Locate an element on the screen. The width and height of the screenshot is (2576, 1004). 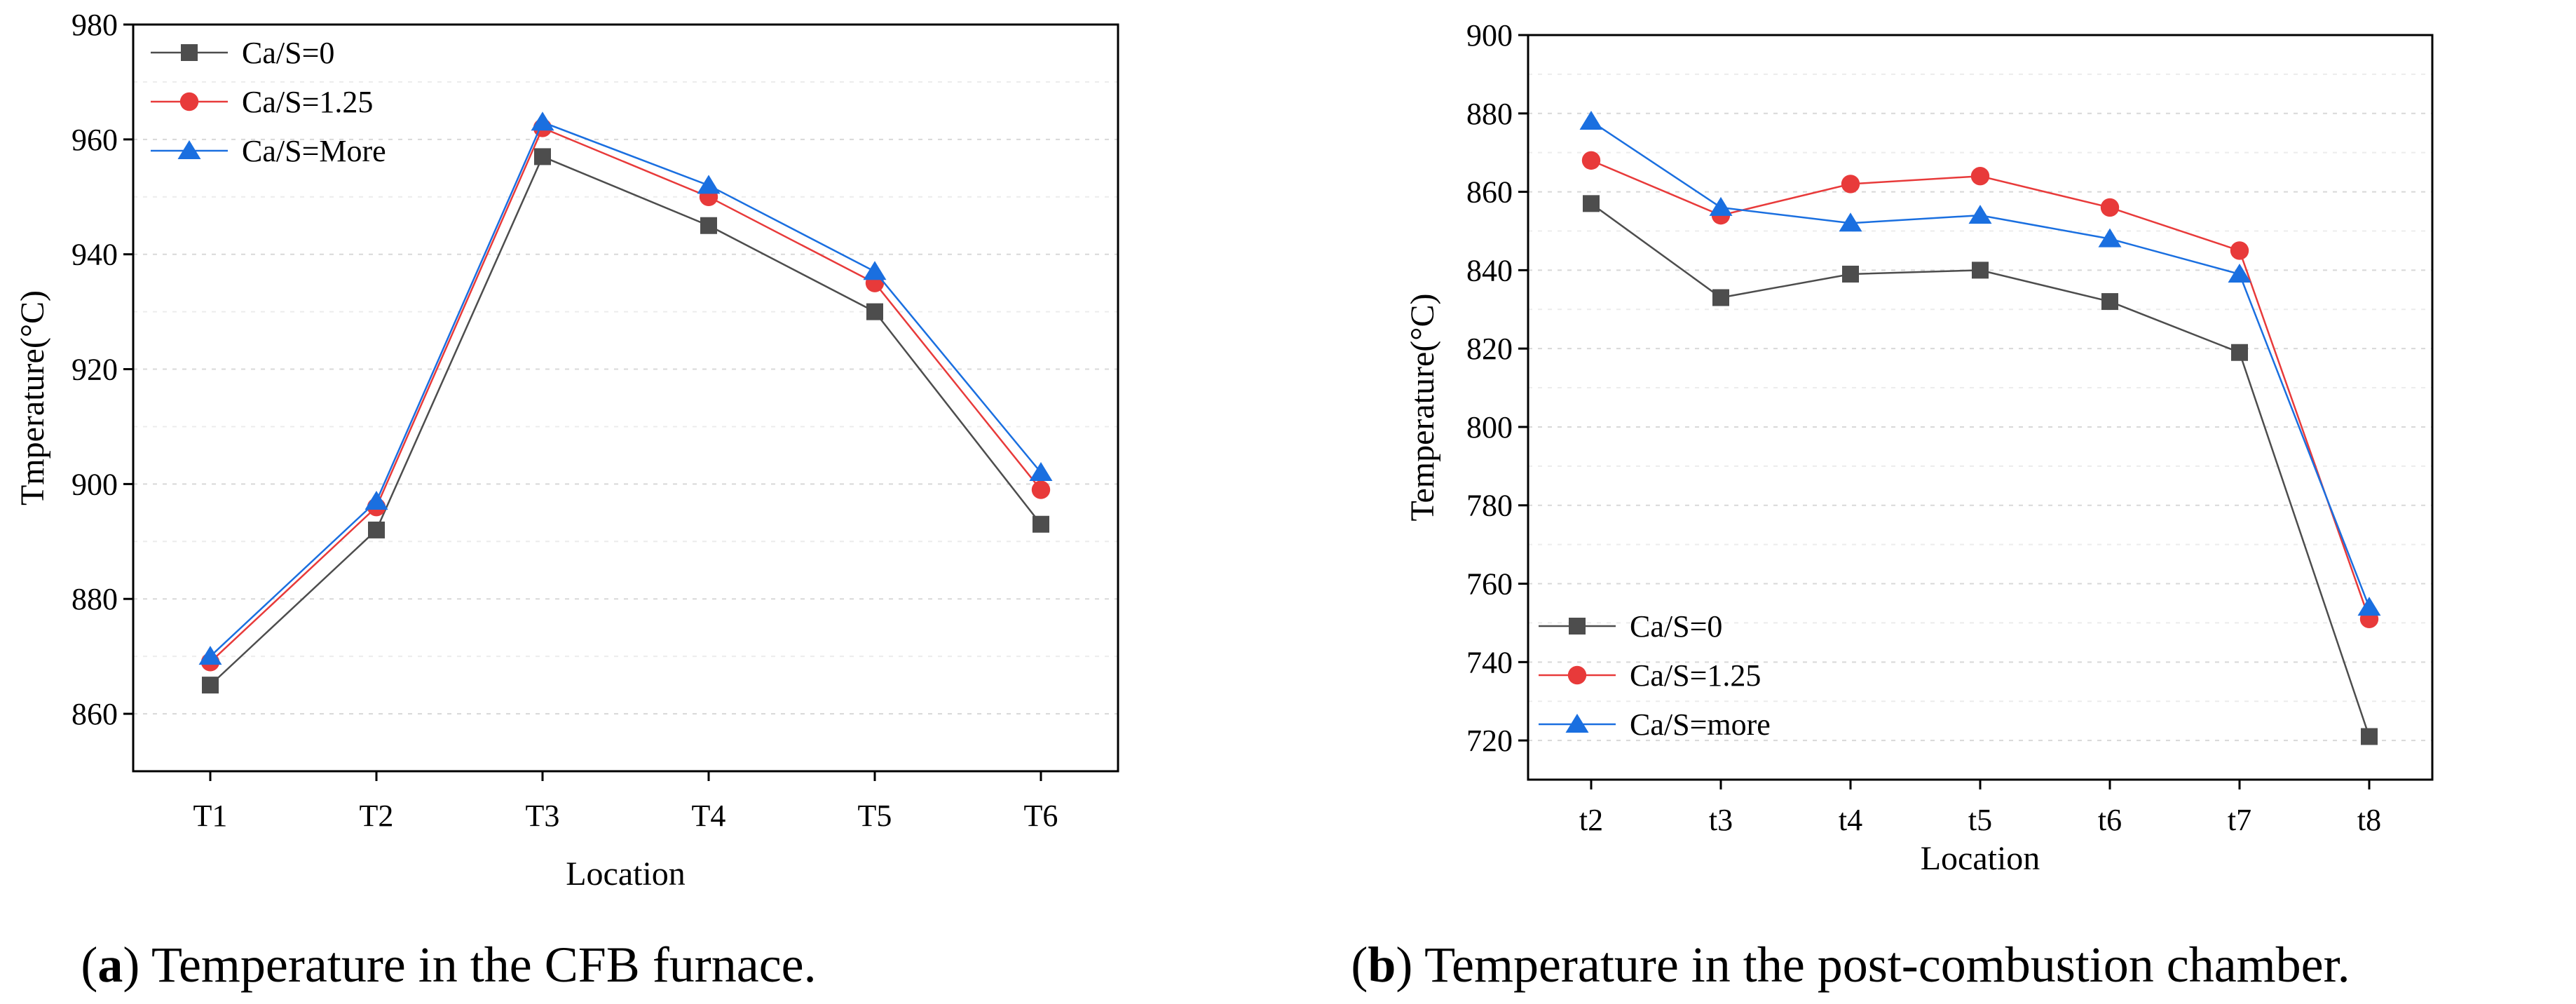
y-tick-label: 800 is located at coordinates (1489, 427).